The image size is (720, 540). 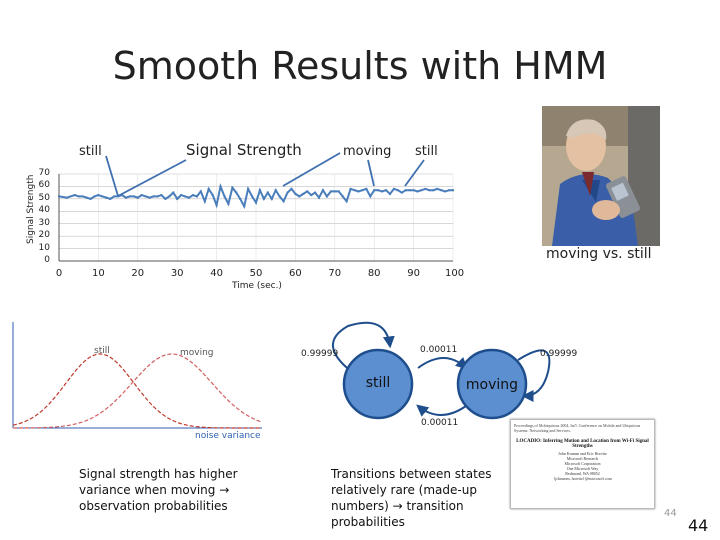 What do you see at coordinates (228, 436) in the screenshot?
I see `gaussian-x-label: noise variance` at bounding box center [228, 436].